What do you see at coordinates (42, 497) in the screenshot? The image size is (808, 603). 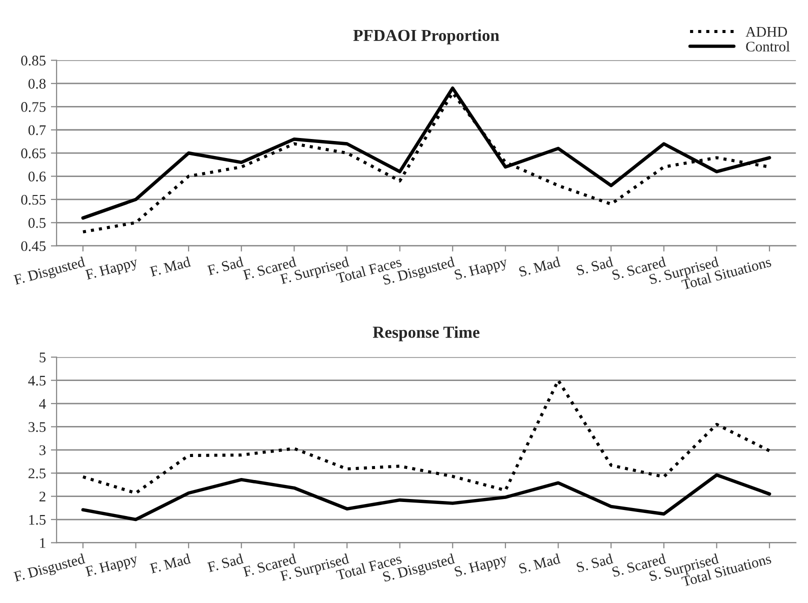 I see `y-tick-label: 2` at bounding box center [42, 497].